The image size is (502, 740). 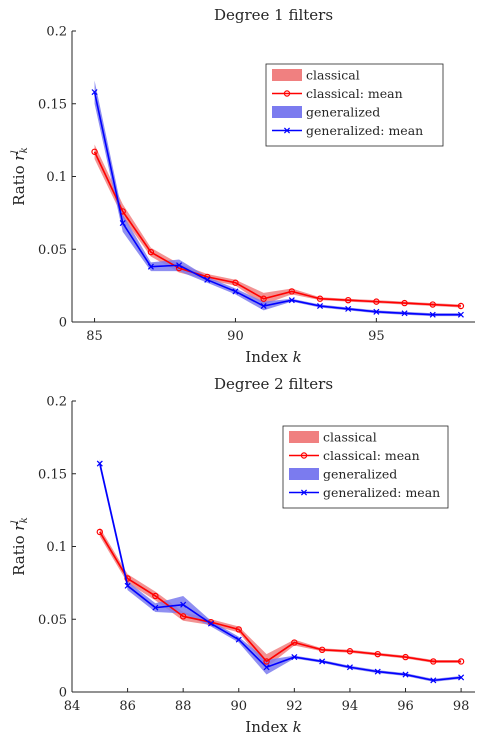 I want to click on x-tick-label: 86, so click(x=127, y=706).